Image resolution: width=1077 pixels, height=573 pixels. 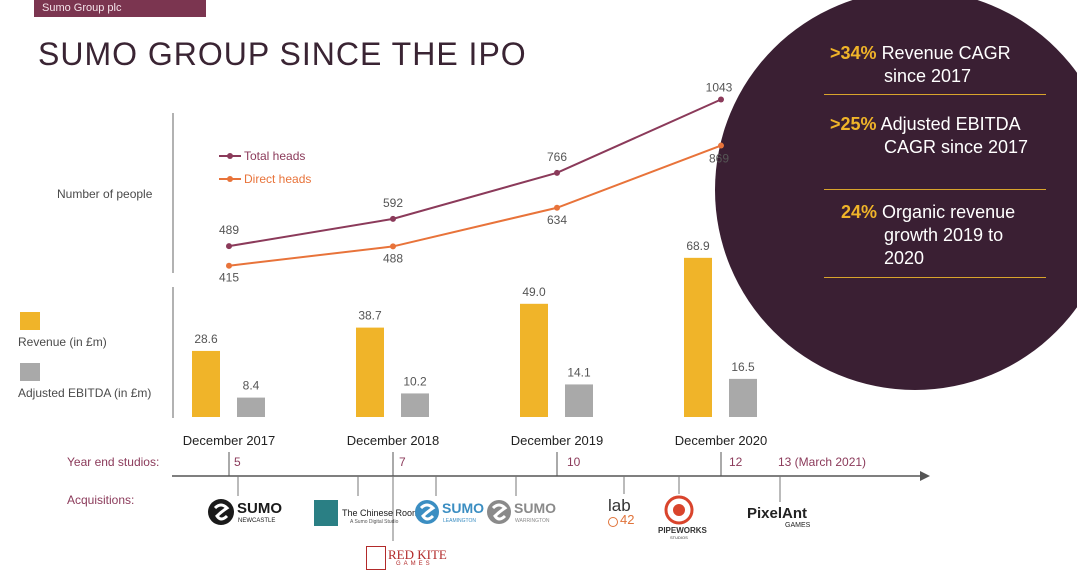 What do you see at coordinates (237, 462) in the screenshot?
I see `studio-count: 5` at bounding box center [237, 462].